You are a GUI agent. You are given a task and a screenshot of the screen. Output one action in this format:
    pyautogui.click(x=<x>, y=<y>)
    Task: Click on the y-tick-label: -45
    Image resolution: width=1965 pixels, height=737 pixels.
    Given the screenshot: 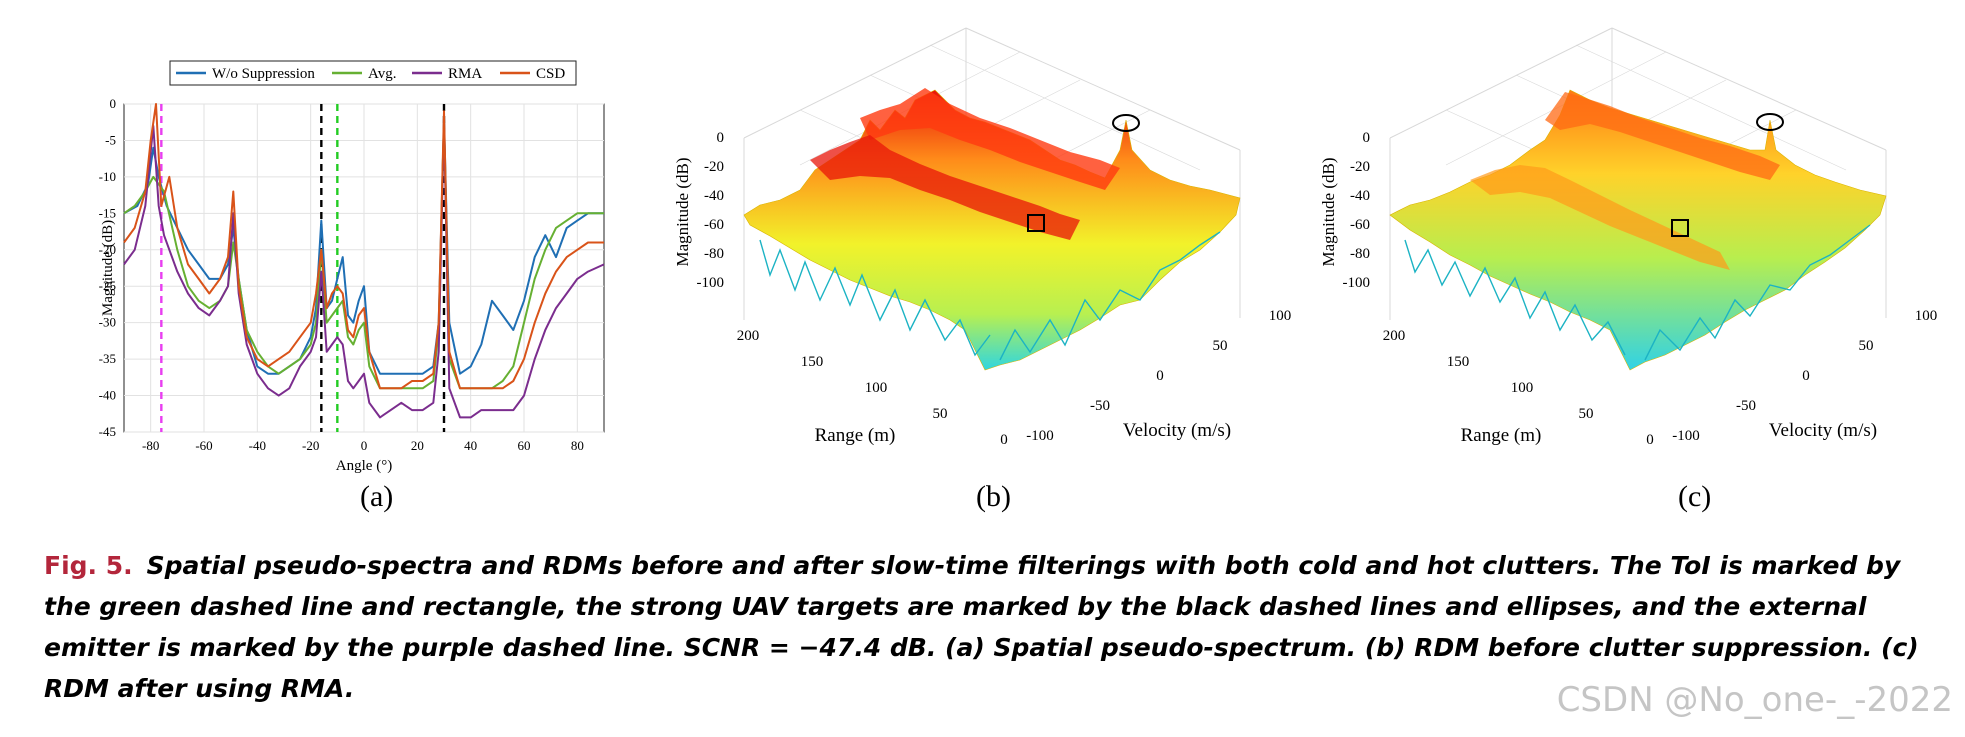 What is the action you would take?
    pyautogui.click(x=107, y=431)
    